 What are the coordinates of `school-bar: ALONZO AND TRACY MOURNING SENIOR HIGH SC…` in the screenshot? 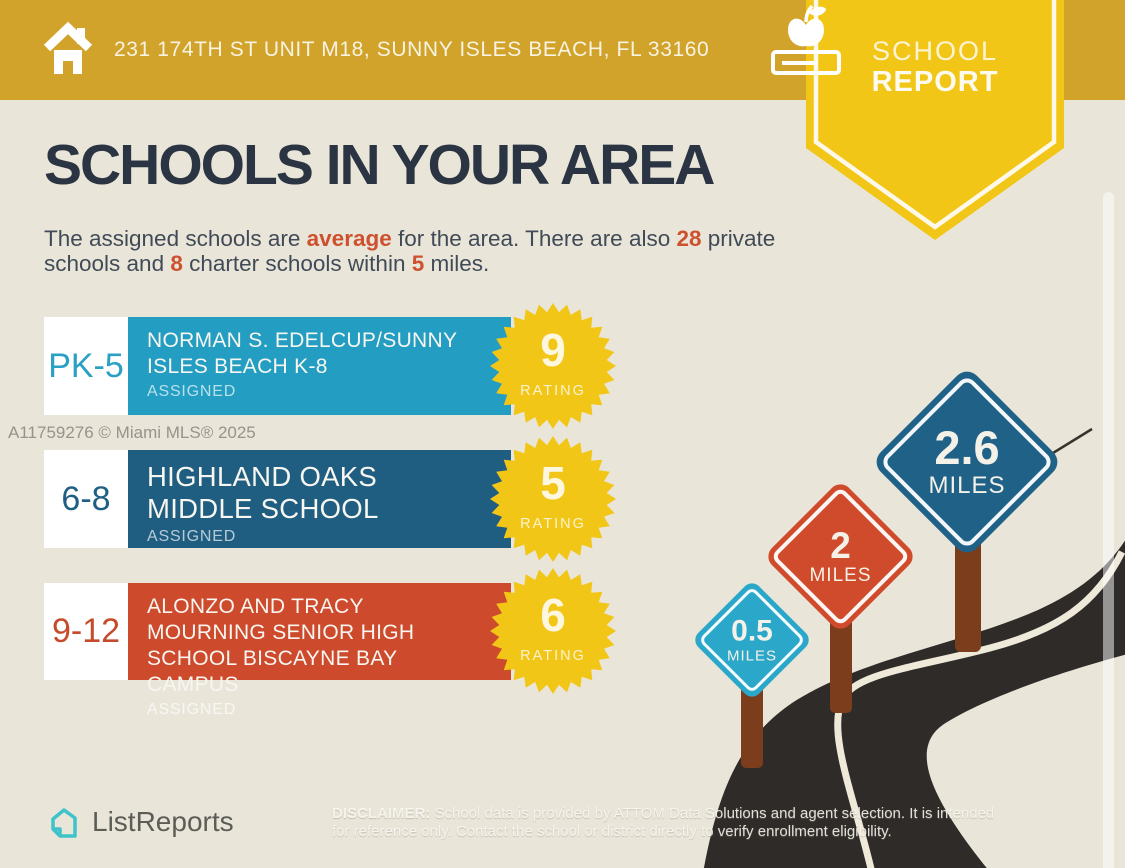 It's located at (319, 650).